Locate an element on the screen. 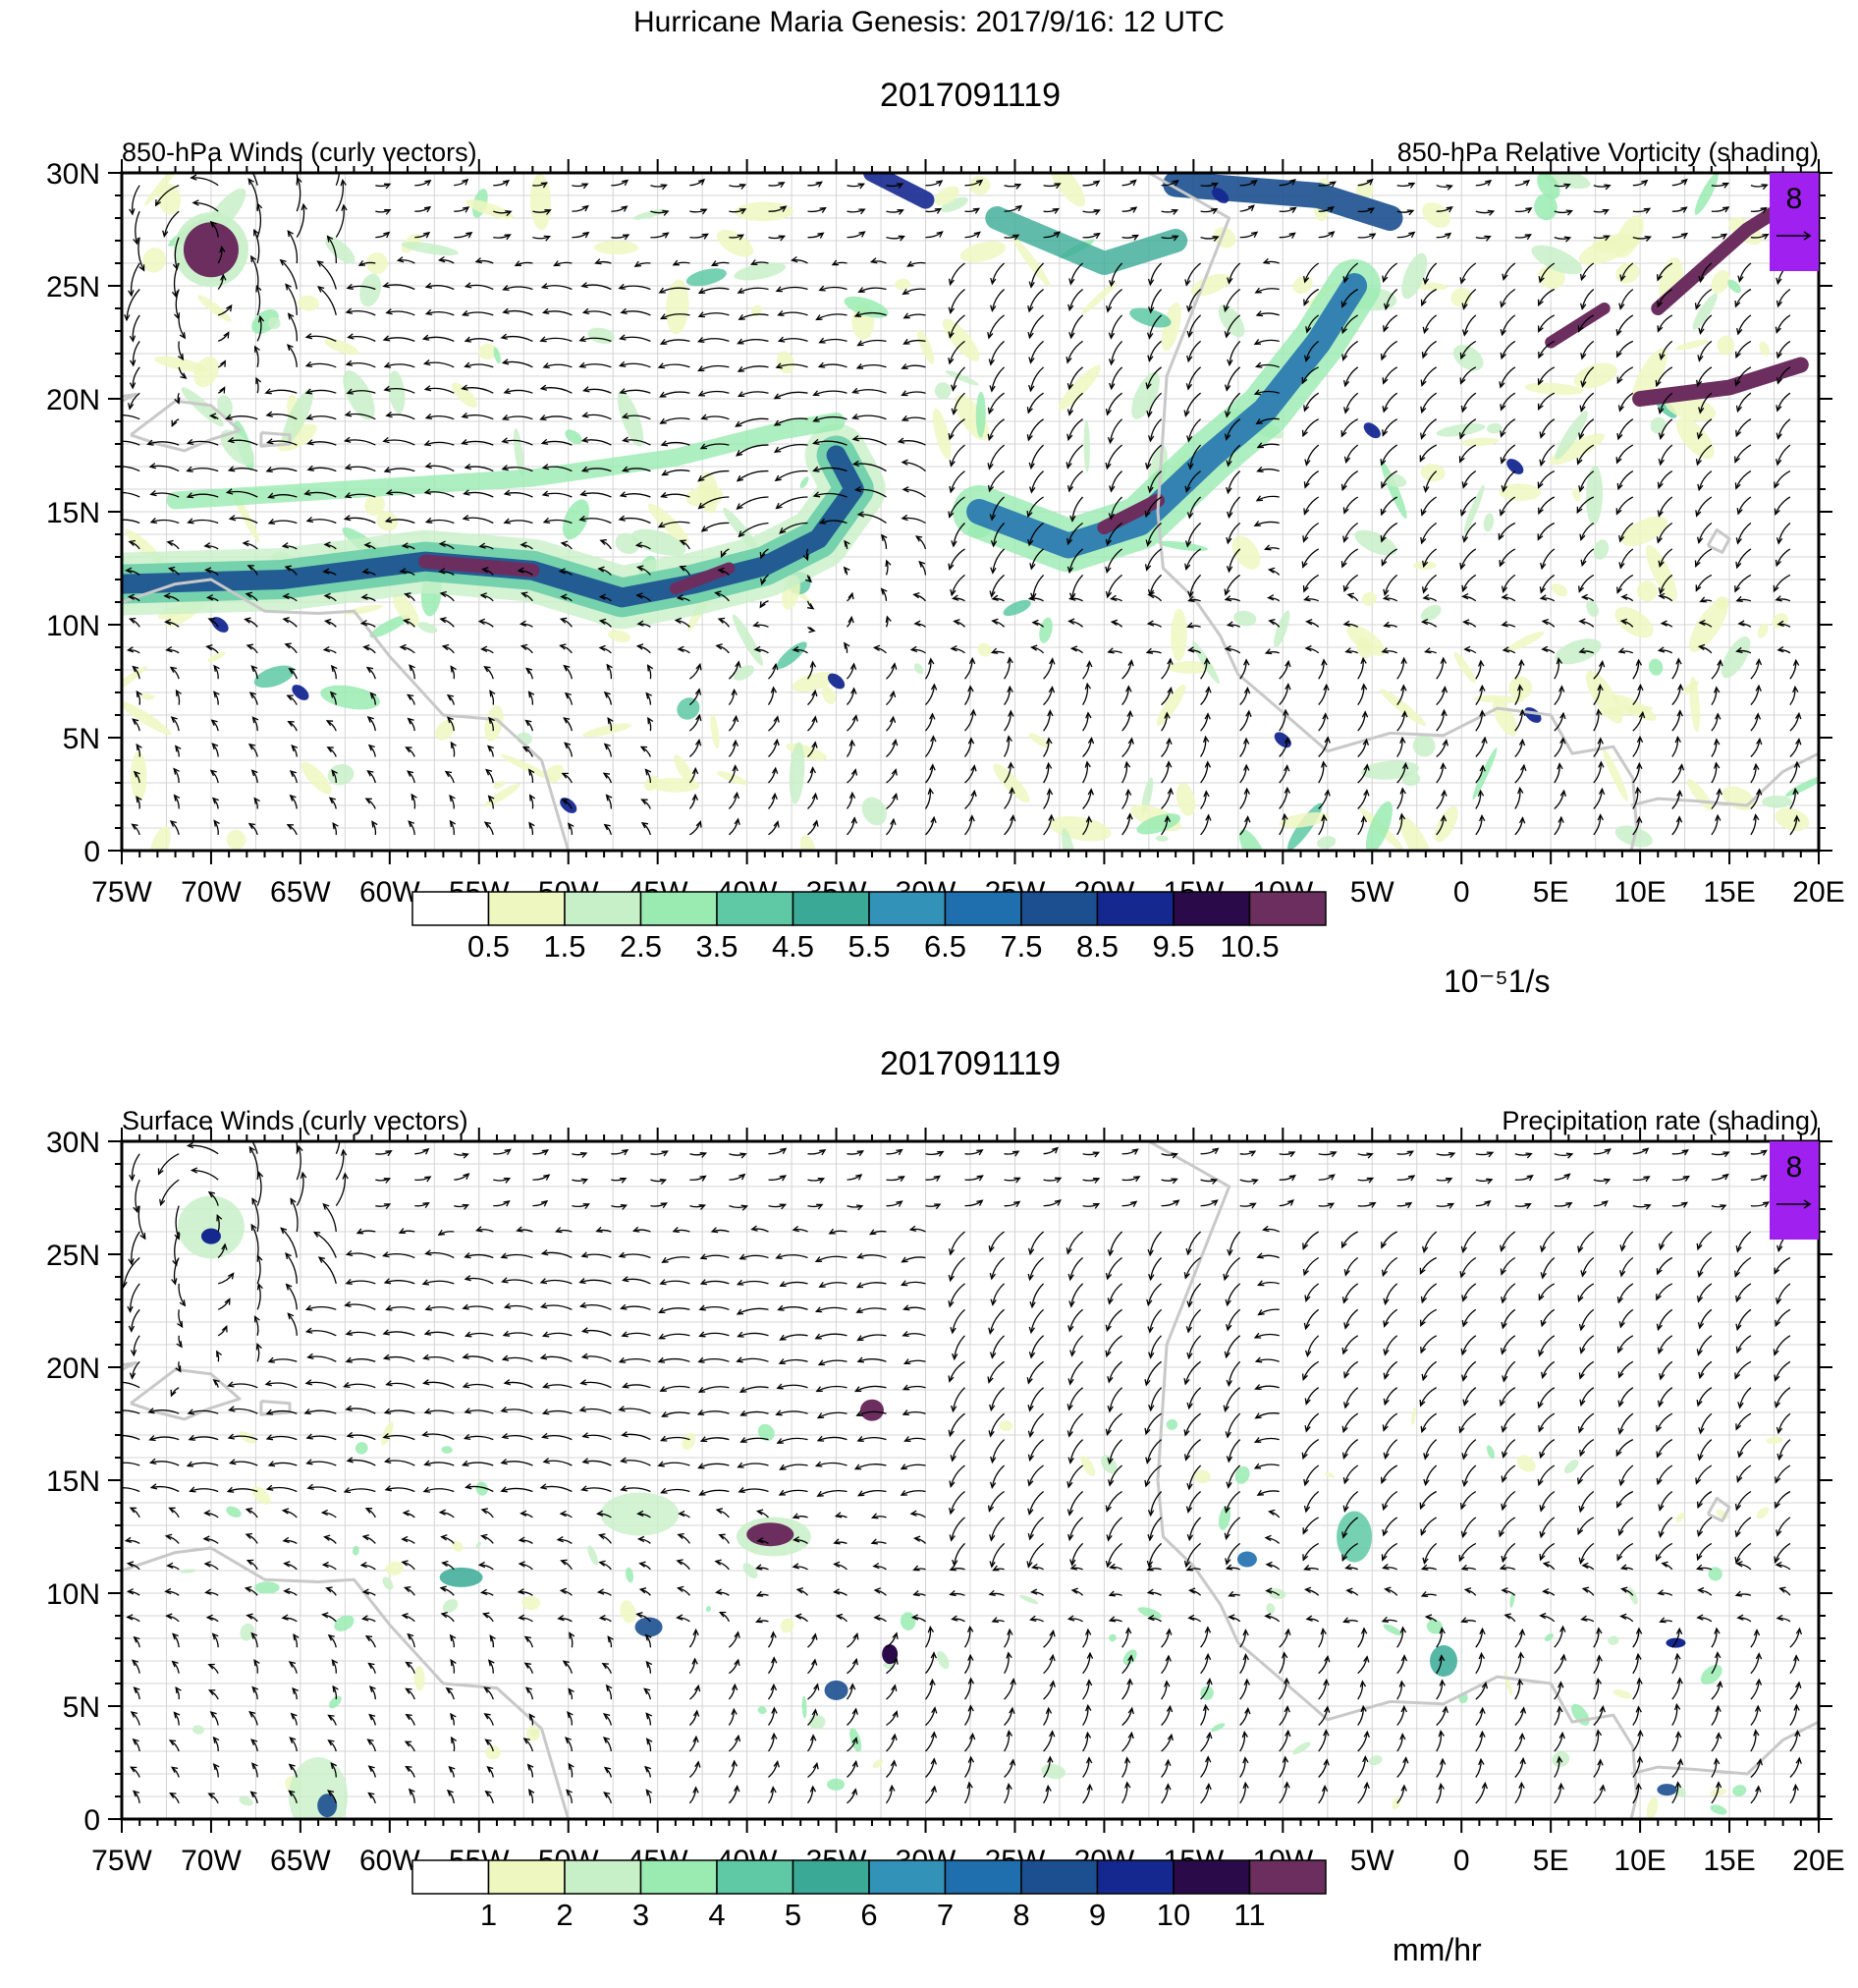 The width and height of the screenshot is (1858, 1988). colorbar-label: 5.5 is located at coordinates (869, 946).